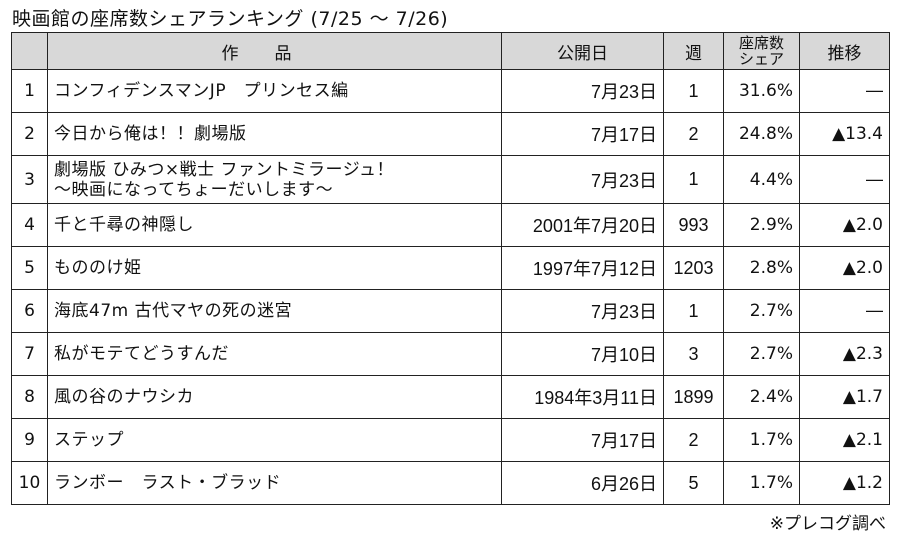  I want to click on source-note: ※プレコグ調べ, so click(827, 524).